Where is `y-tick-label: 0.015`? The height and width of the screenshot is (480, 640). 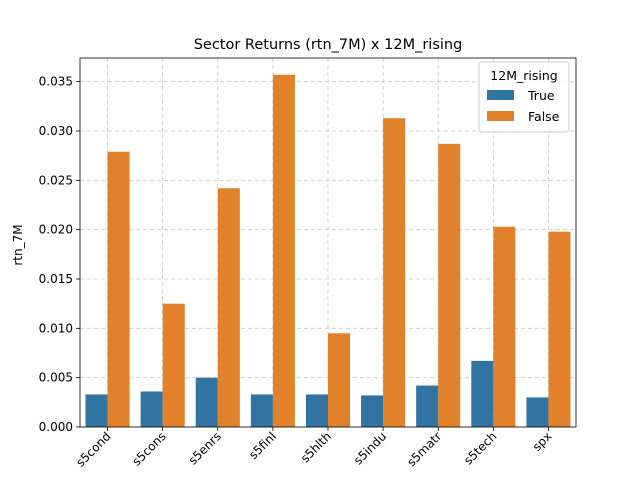 y-tick-label: 0.015 is located at coordinates (56, 279).